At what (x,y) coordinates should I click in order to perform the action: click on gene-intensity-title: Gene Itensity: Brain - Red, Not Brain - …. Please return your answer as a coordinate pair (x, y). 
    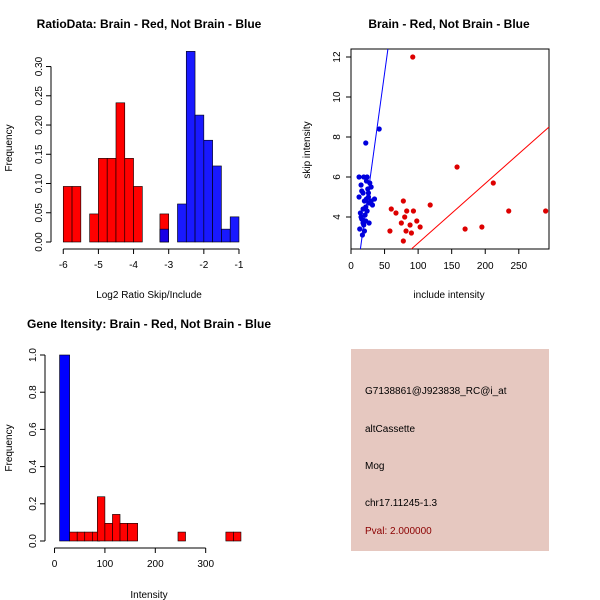
    Looking at the image, I should click on (149, 324).